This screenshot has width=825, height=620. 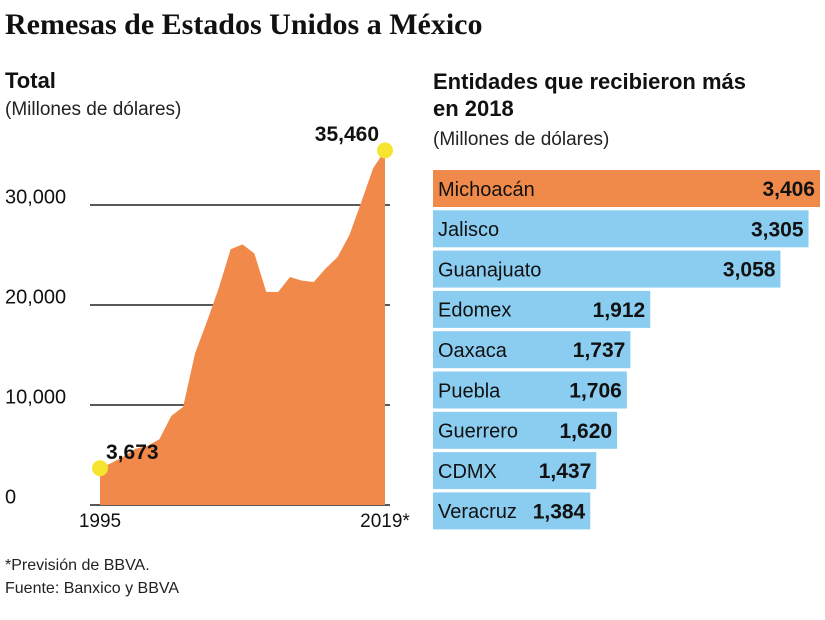 What do you see at coordinates (486, 190) in the screenshot?
I see `category-label: Michoacán` at bounding box center [486, 190].